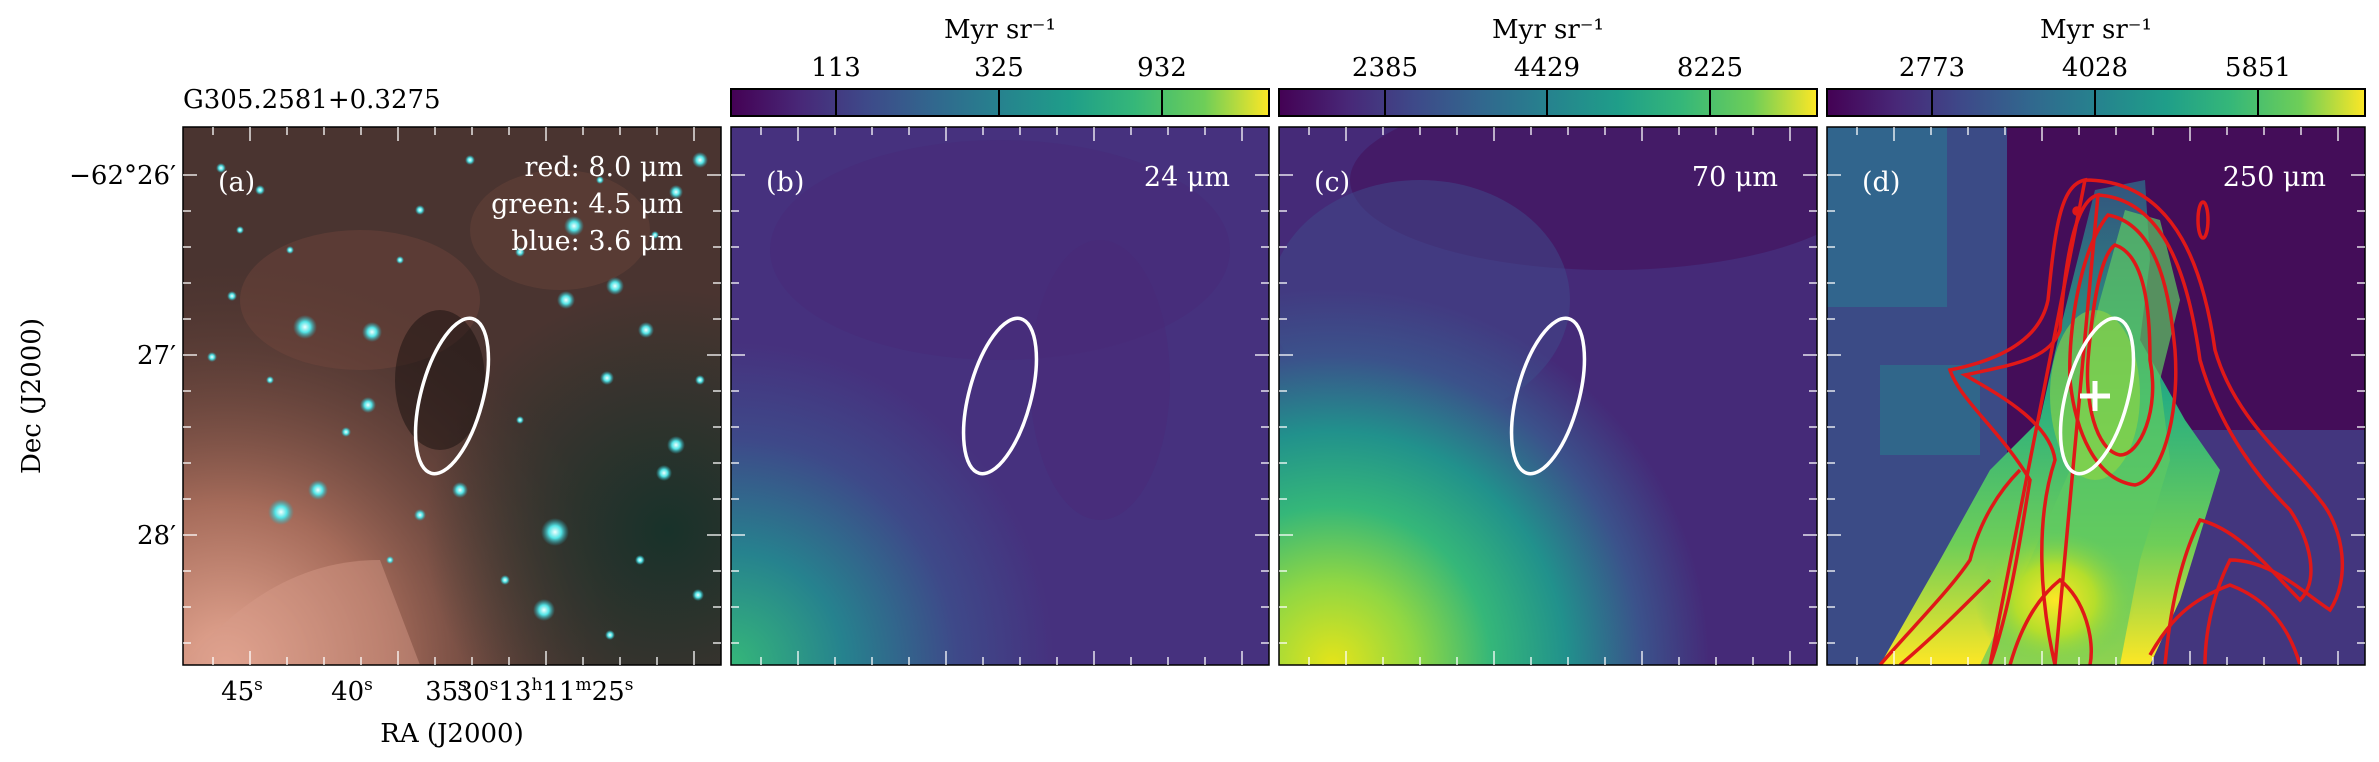 The width and height of the screenshot is (2379, 762). I want to click on x-tick-label: 35s, so click(446, 691).